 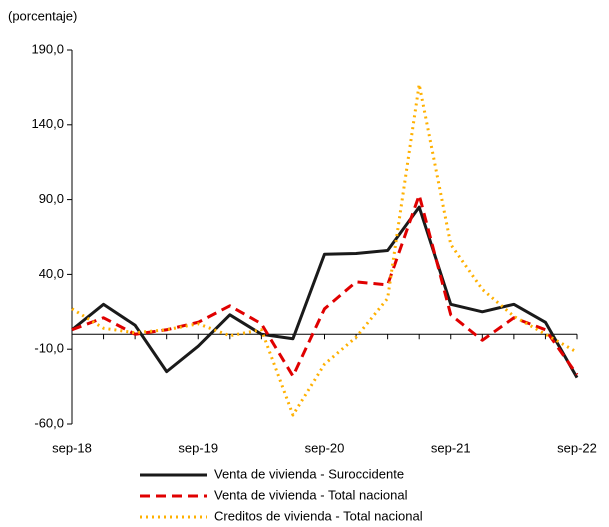 What do you see at coordinates (47, 48) in the screenshot?
I see `y-tick-label: 190,0` at bounding box center [47, 48].